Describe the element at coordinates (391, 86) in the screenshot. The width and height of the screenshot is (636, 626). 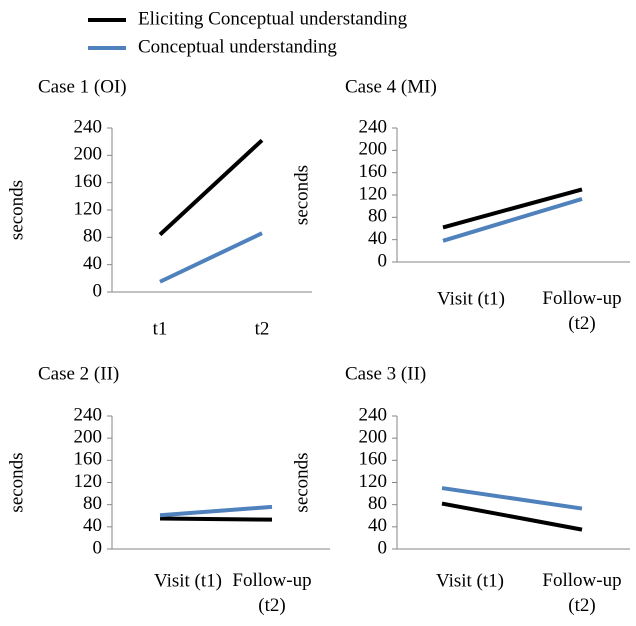
I see `chart-title: Case 4 (MI)` at that location.